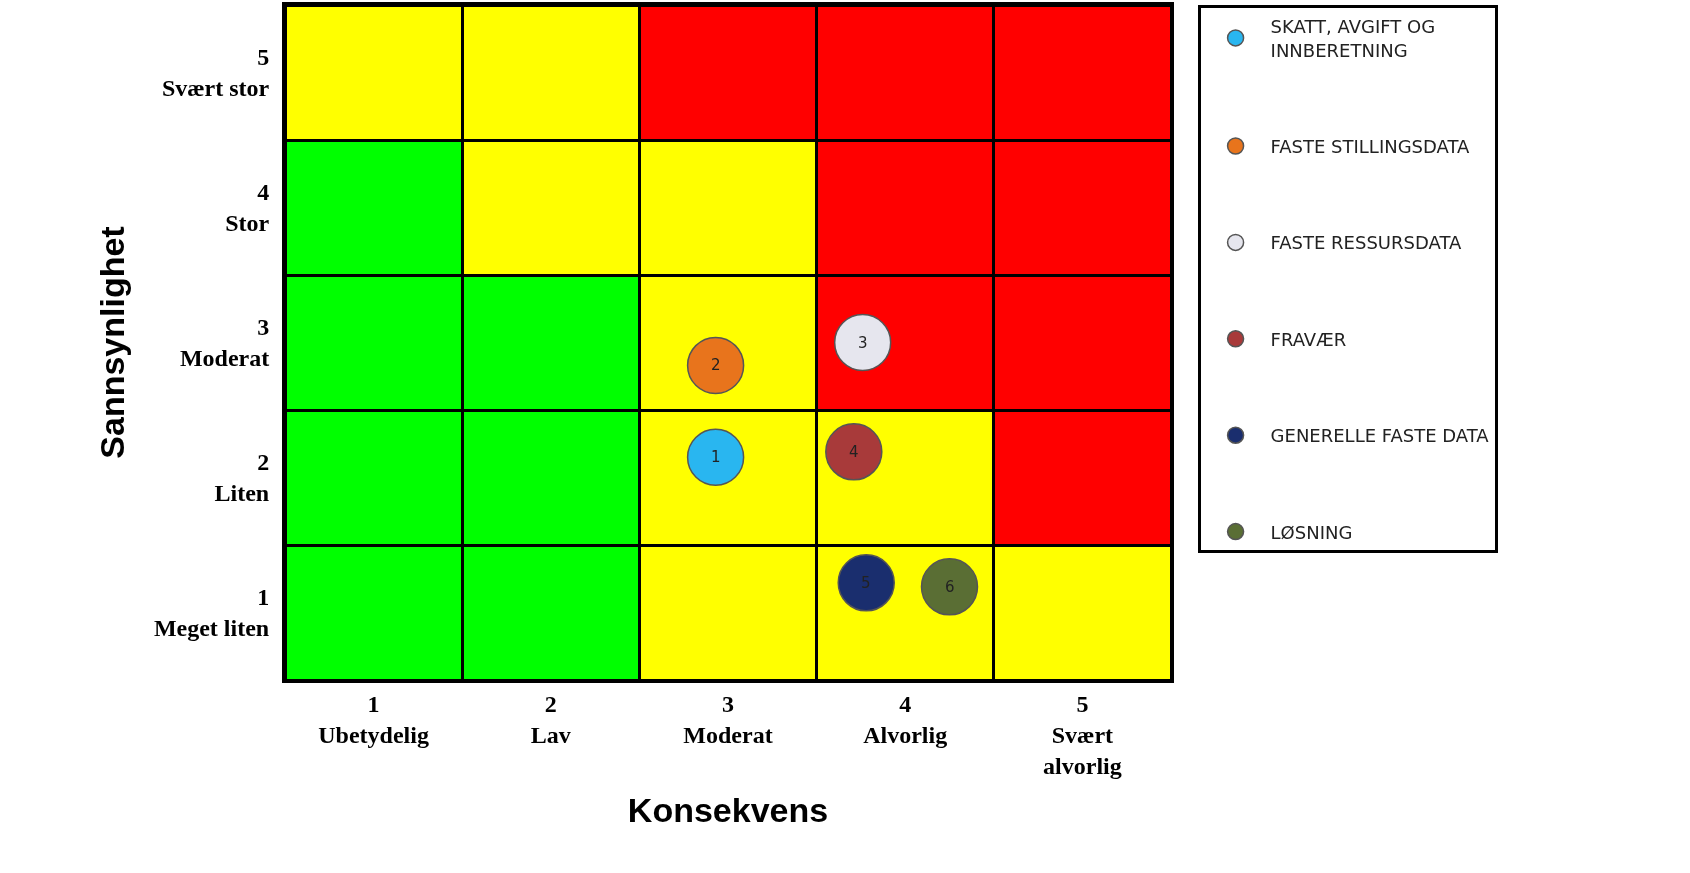 The width and height of the screenshot is (1690, 873). Describe the element at coordinates (215, 73) in the screenshot. I see `y-tick-label: 5 Svært stor` at that location.